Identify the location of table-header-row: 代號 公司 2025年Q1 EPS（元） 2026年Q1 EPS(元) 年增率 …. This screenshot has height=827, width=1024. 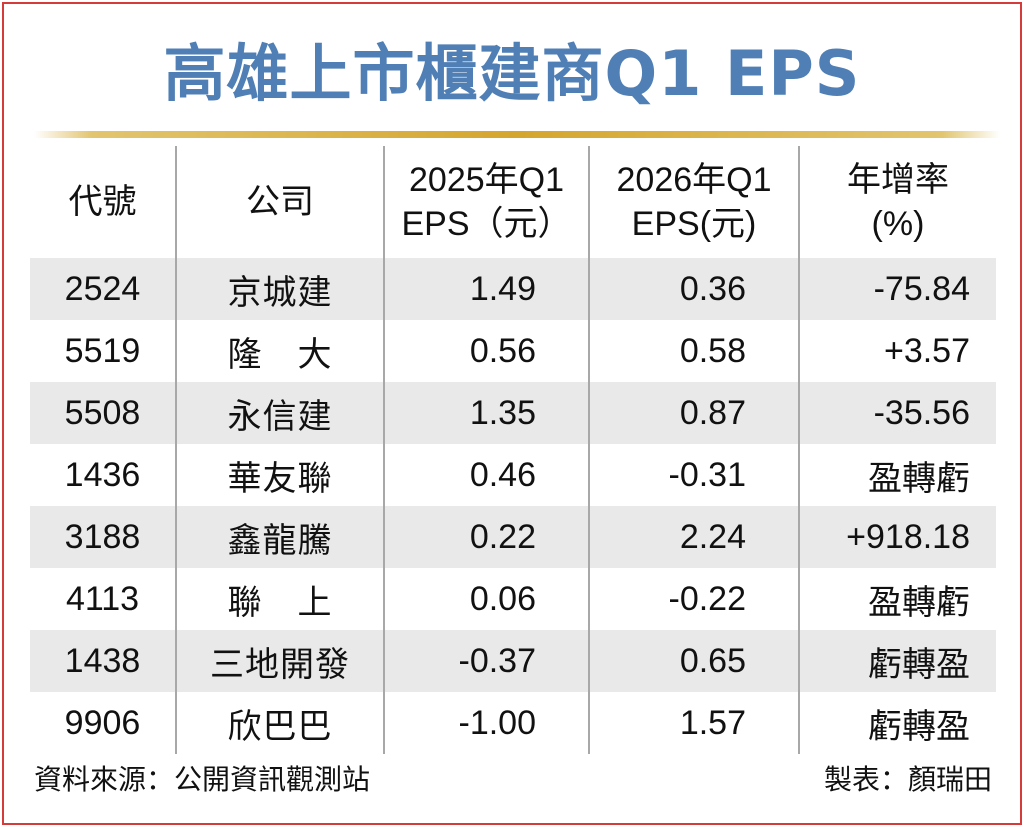
(513, 202).